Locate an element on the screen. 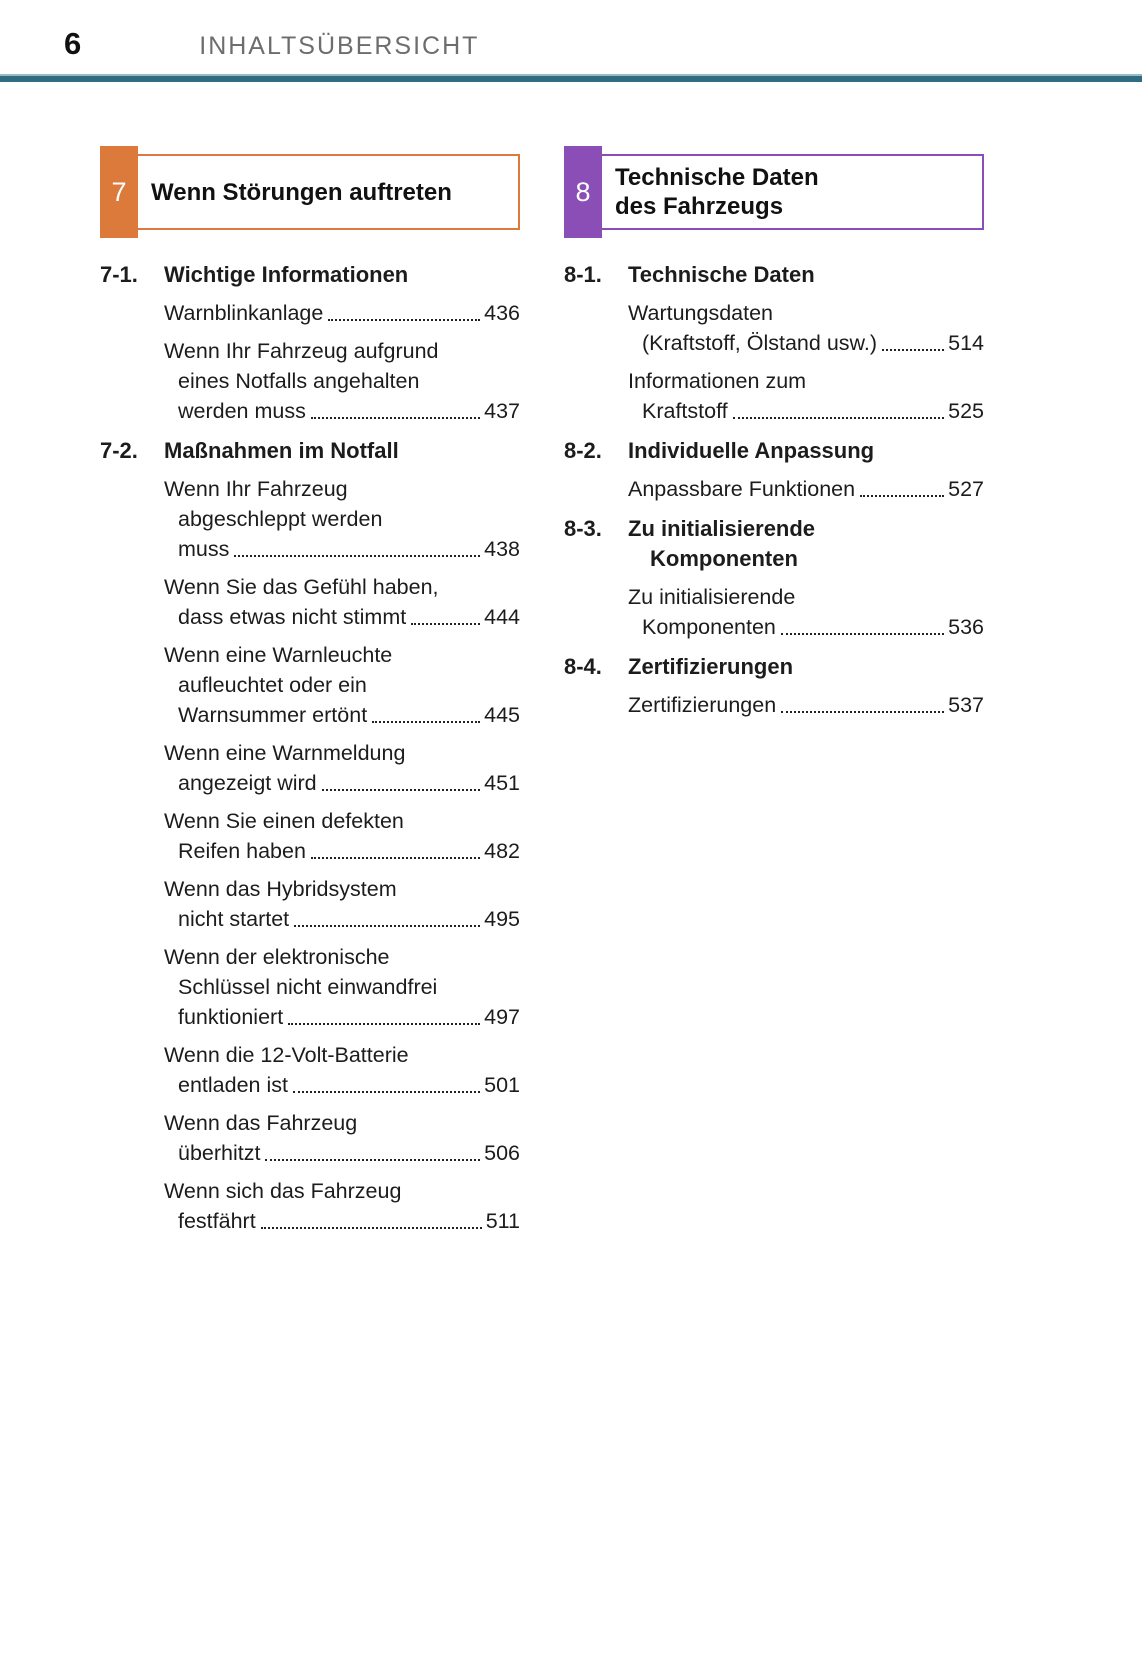 The width and height of the screenshot is (1142, 1654). toc-entry-text: Anpassbare Funktionen is located at coordinates (742, 489).